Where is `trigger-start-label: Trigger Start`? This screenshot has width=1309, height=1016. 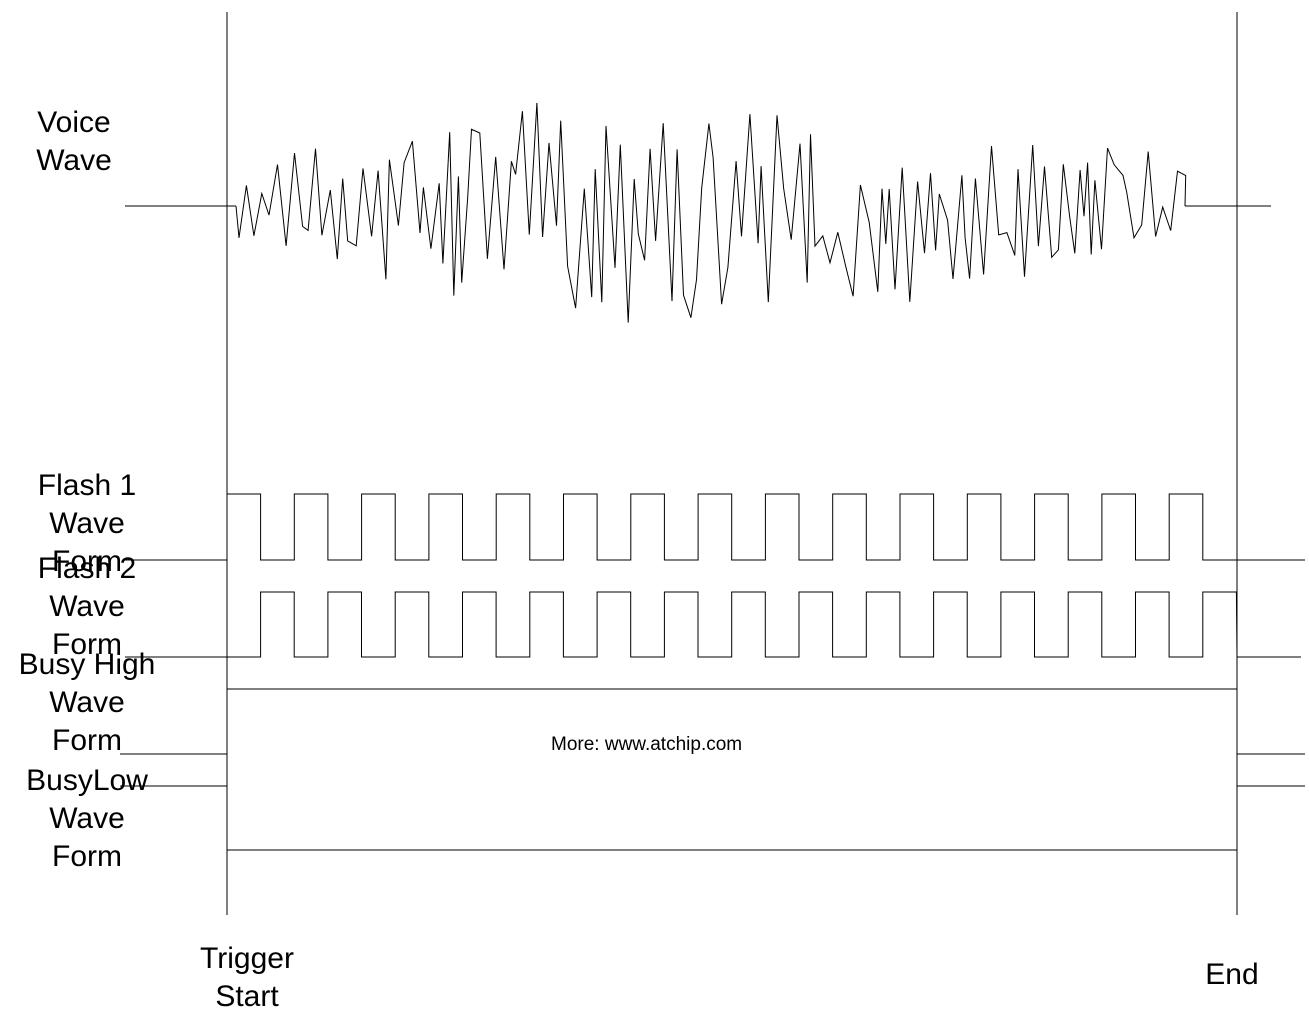
trigger-start-label: Trigger Start is located at coordinates (247, 978).